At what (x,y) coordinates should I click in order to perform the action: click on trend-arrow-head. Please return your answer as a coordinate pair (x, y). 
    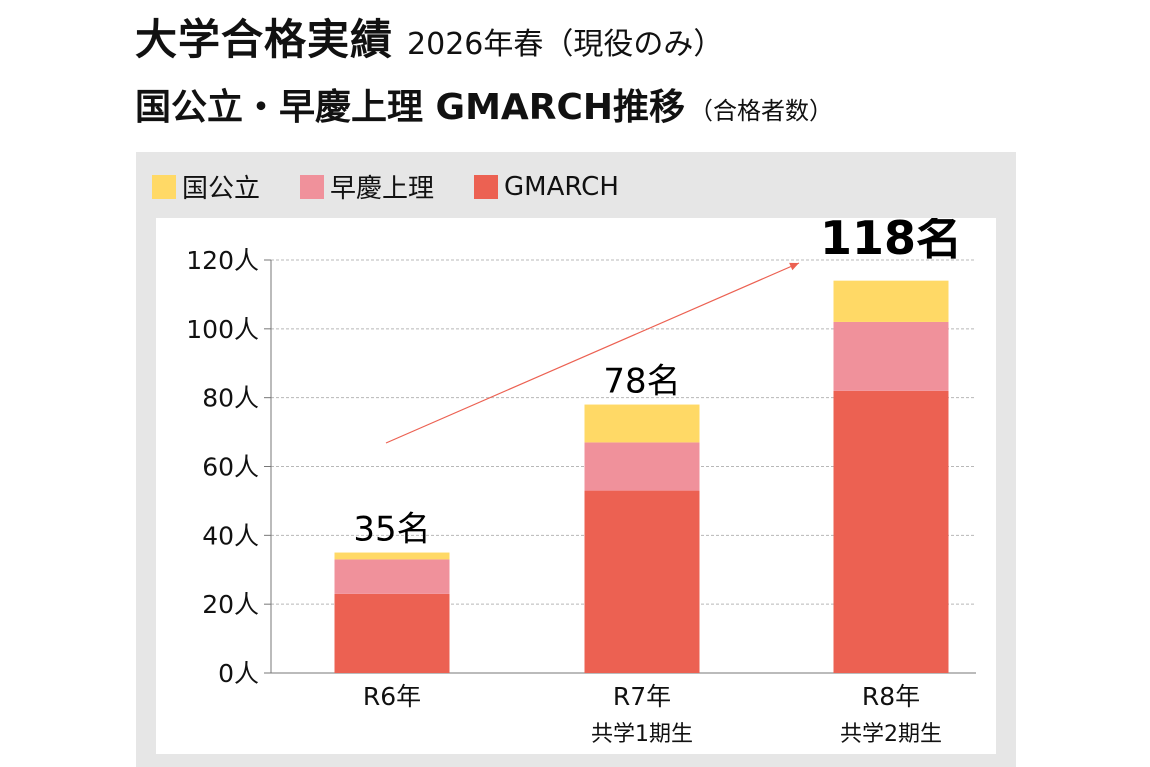
    Looking at the image, I should click on (794, 266).